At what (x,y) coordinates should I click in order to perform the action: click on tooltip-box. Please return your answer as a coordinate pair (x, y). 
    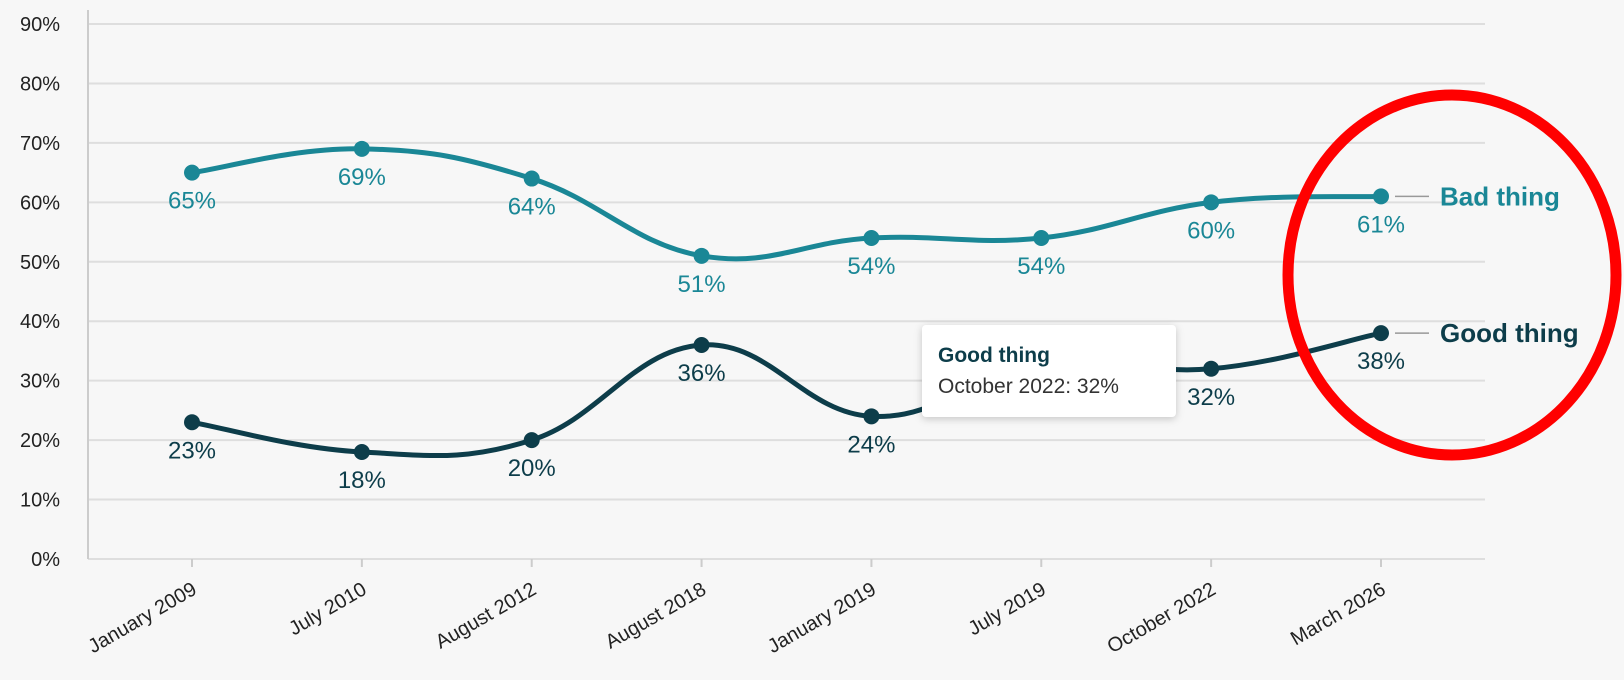
    Looking at the image, I should click on (1049, 371).